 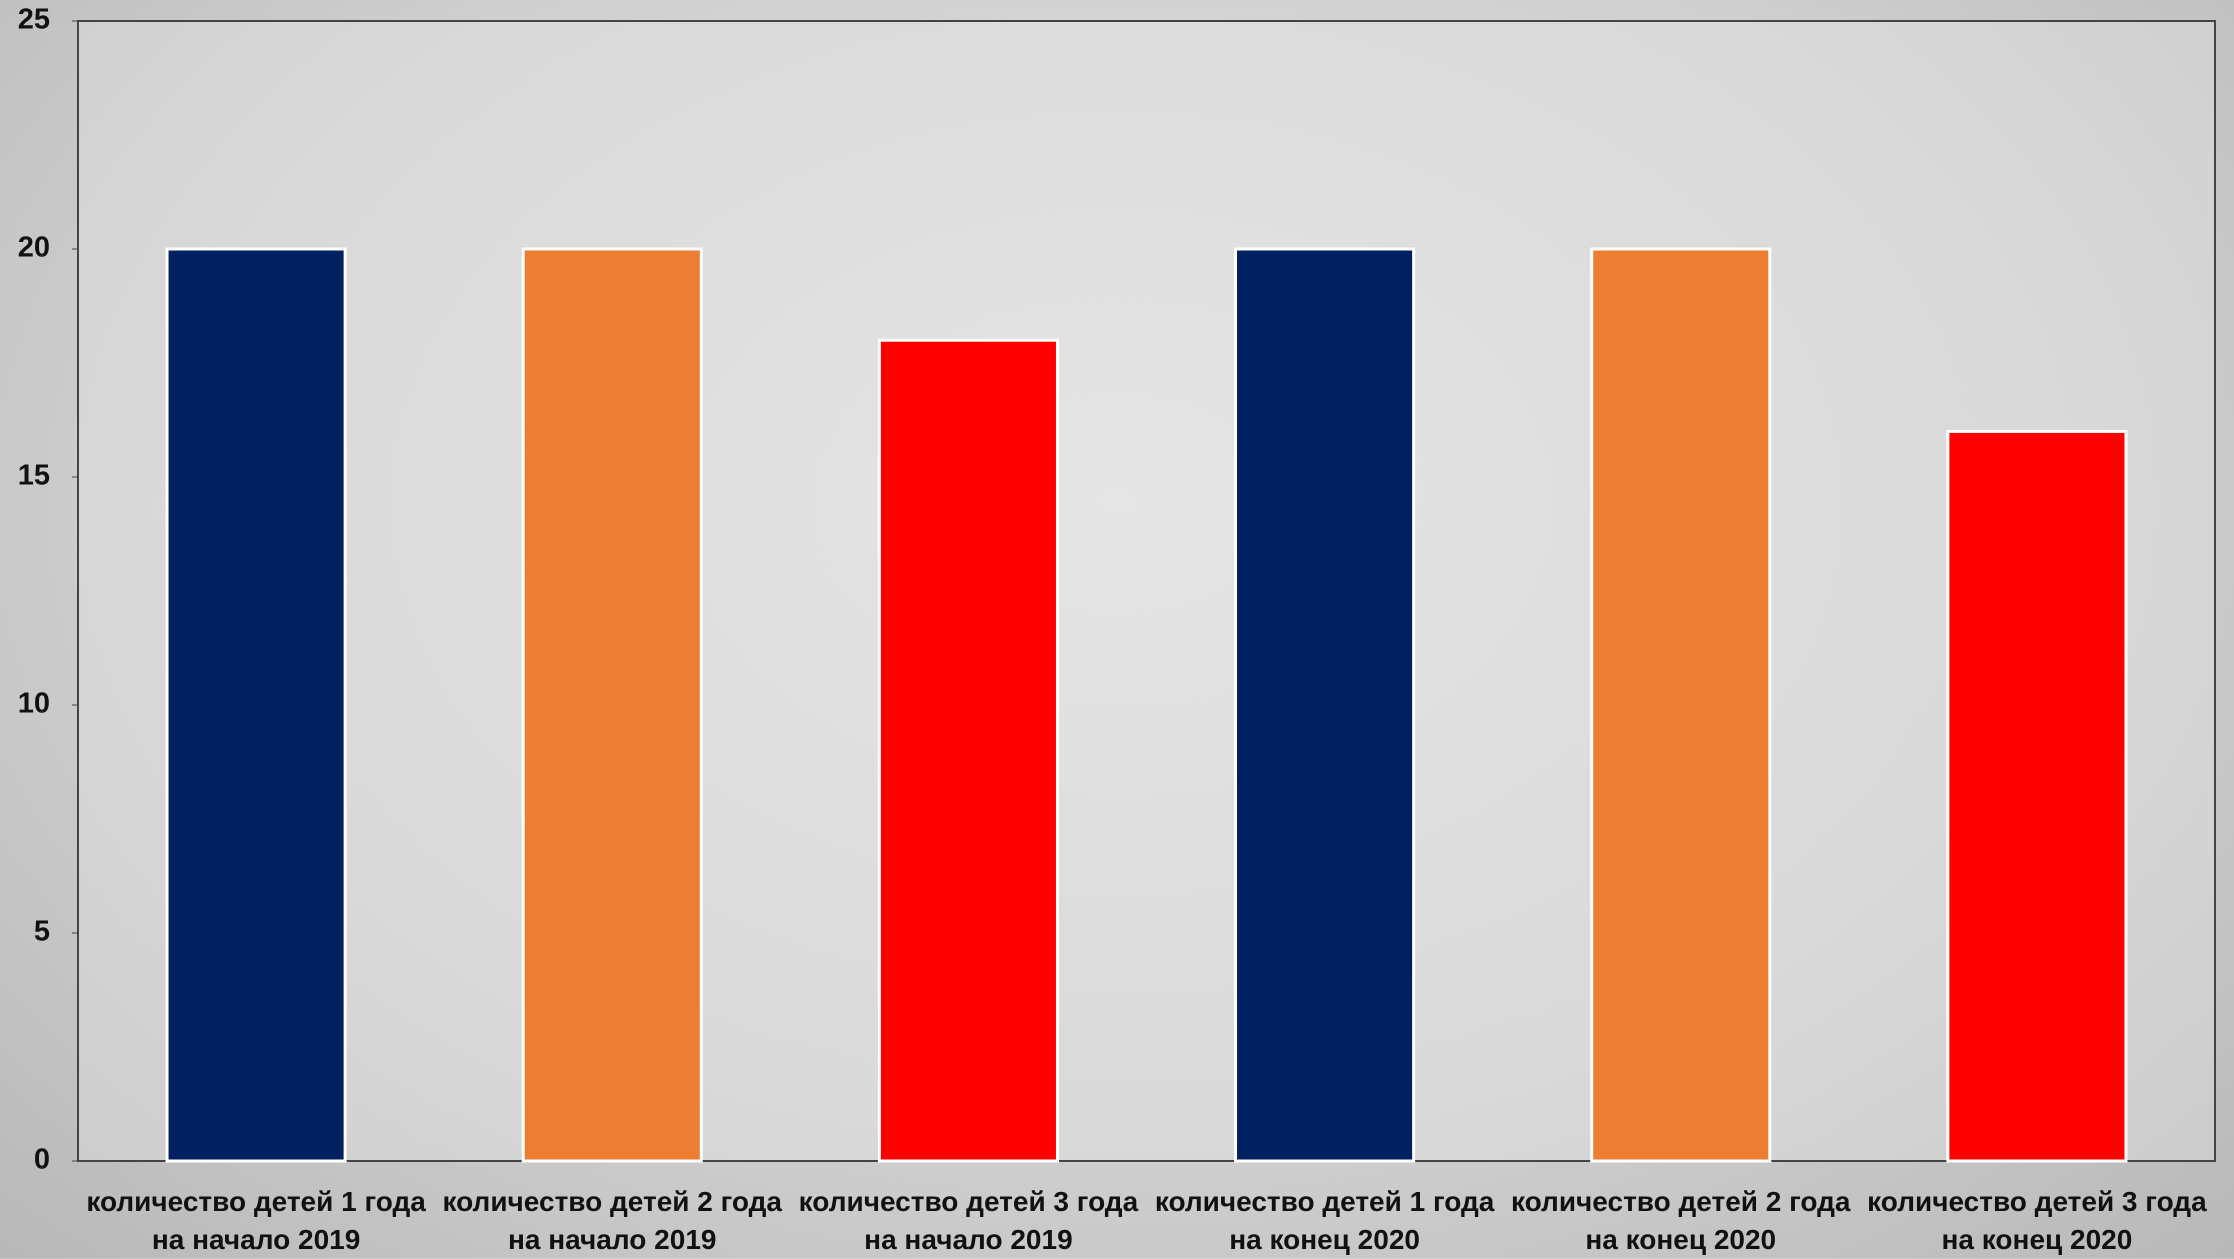 What do you see at coordinates (34, 704) in the screenshot?
I see `y-tick-label: 10` at bounding box center [34, 704].